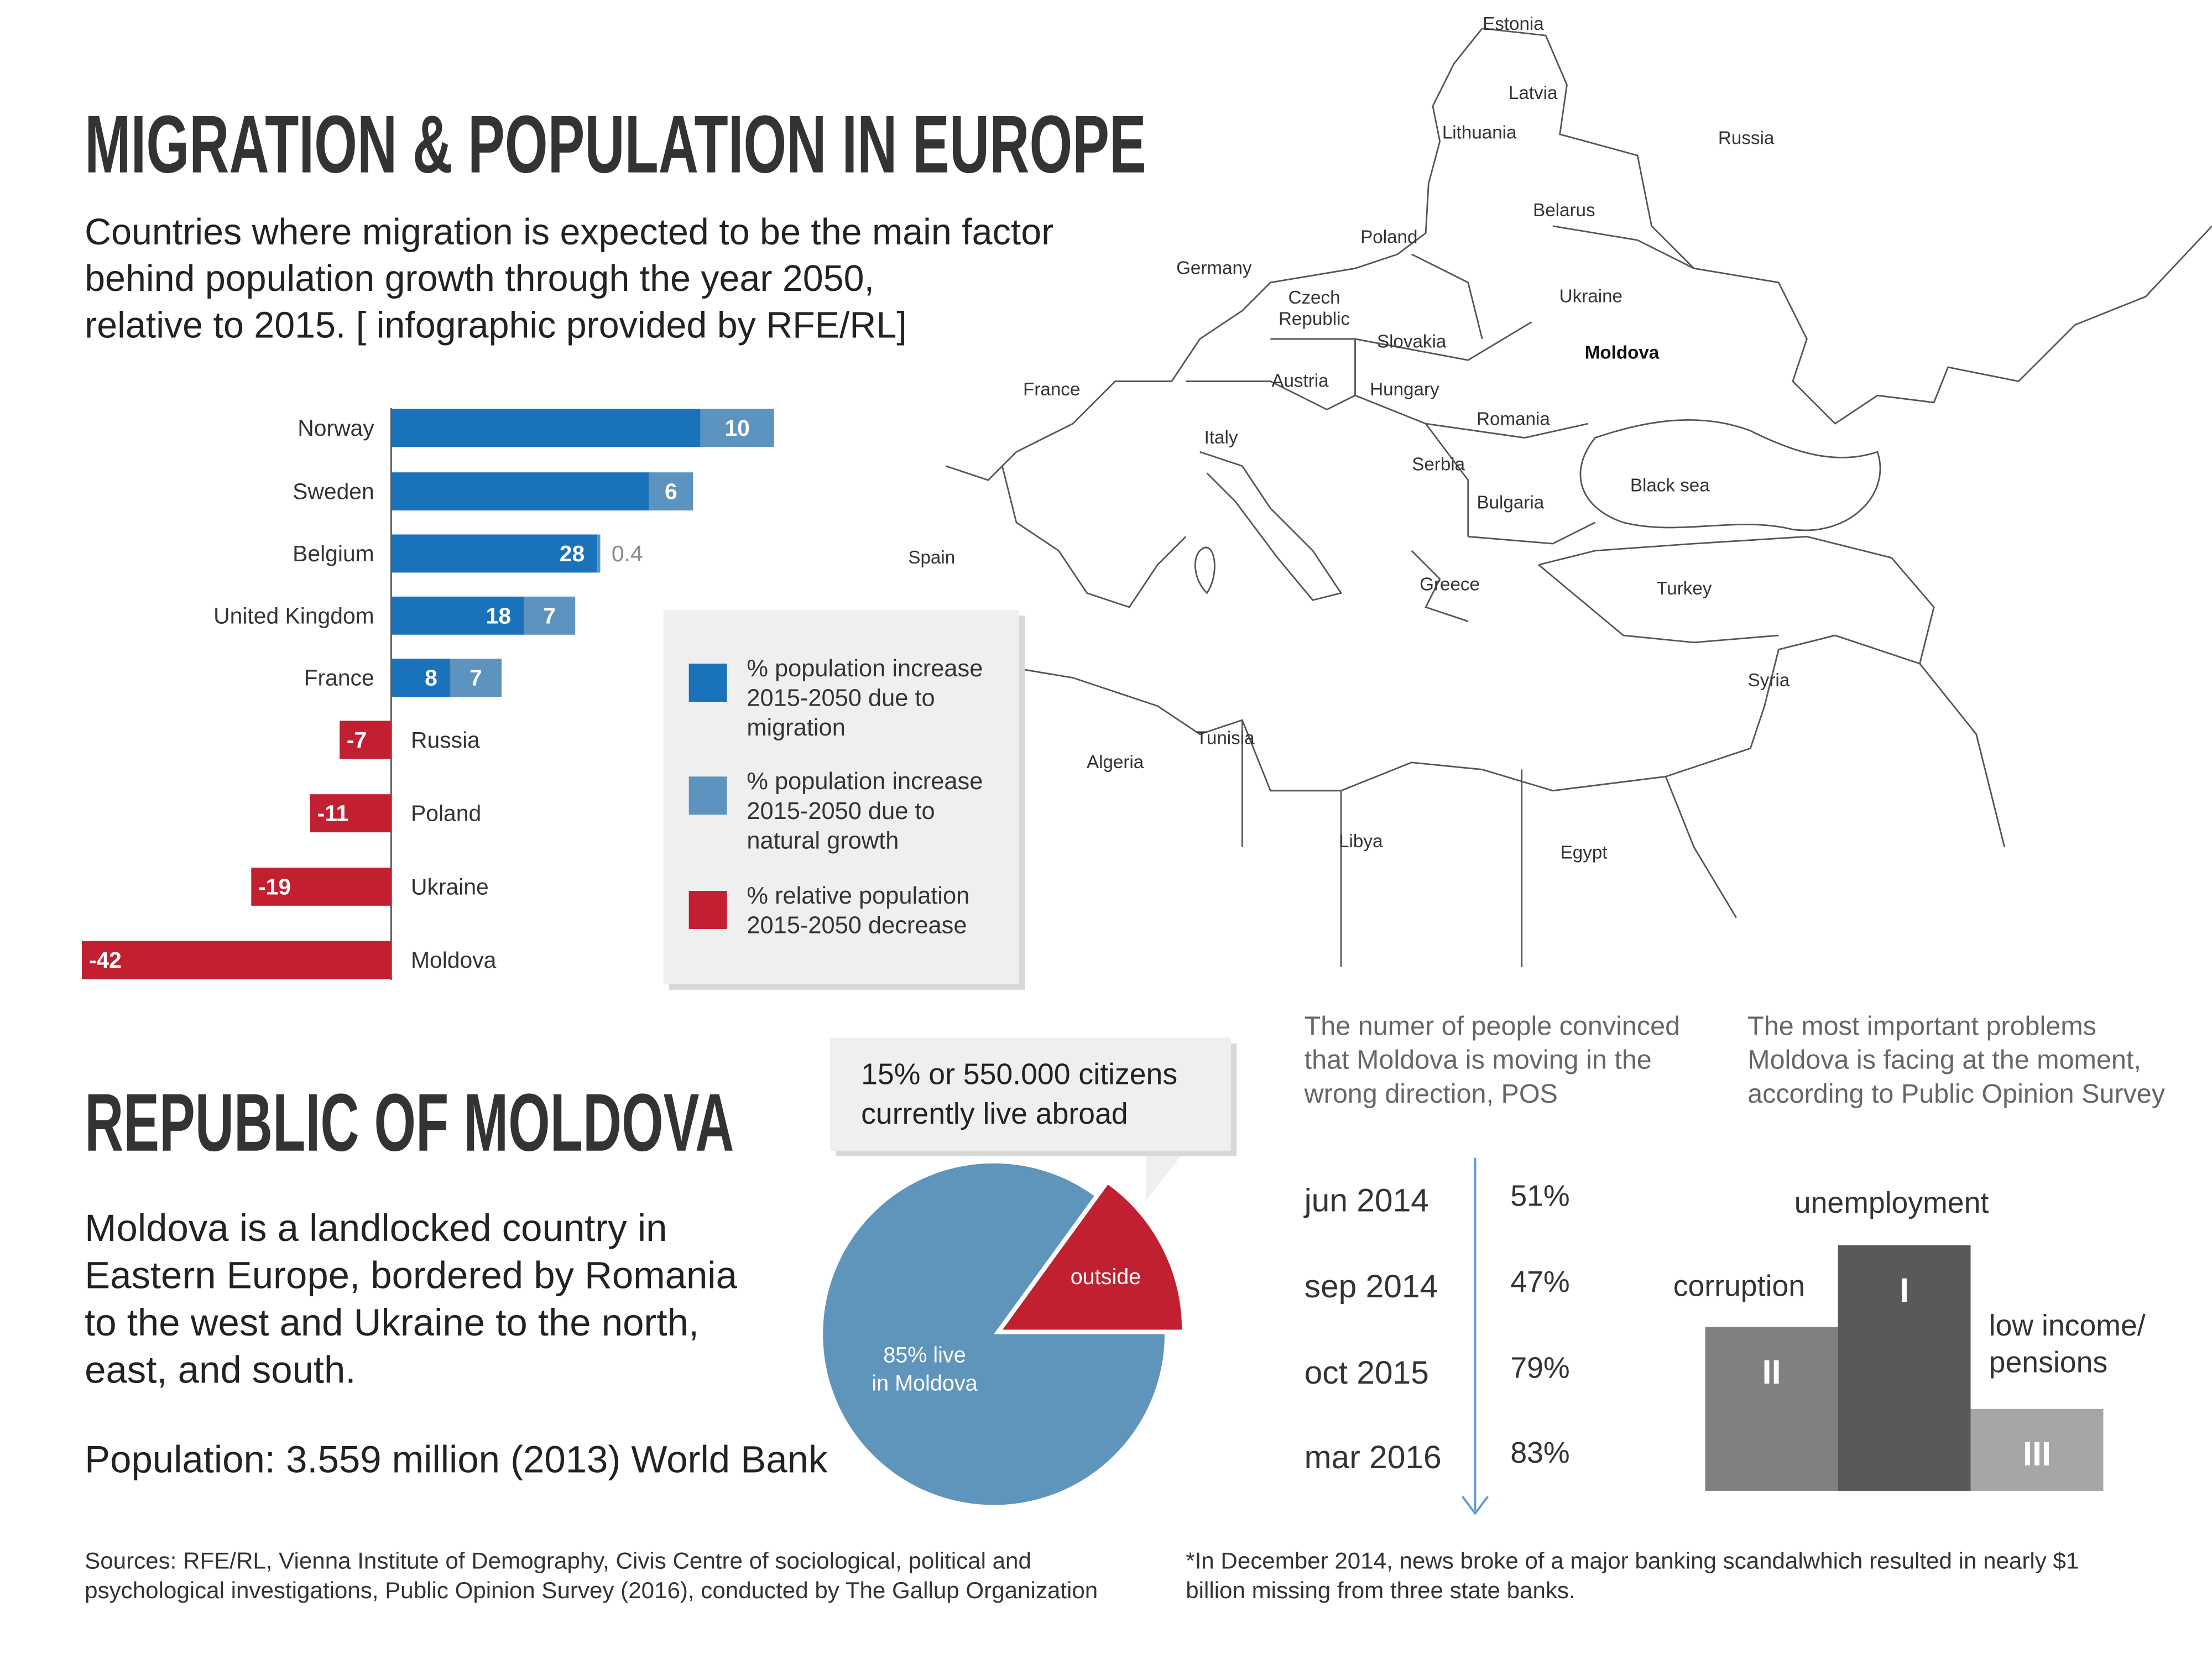  What do you see at coordinates (1591, 297) in the screenshot?
I see `map-label: Ukraine` at bounding box center [1591, 297].